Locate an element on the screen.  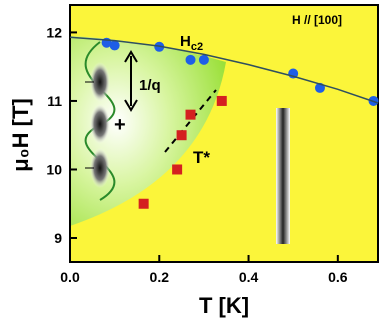
x-axis-label: T [K] is located at coordinates (224, 305).